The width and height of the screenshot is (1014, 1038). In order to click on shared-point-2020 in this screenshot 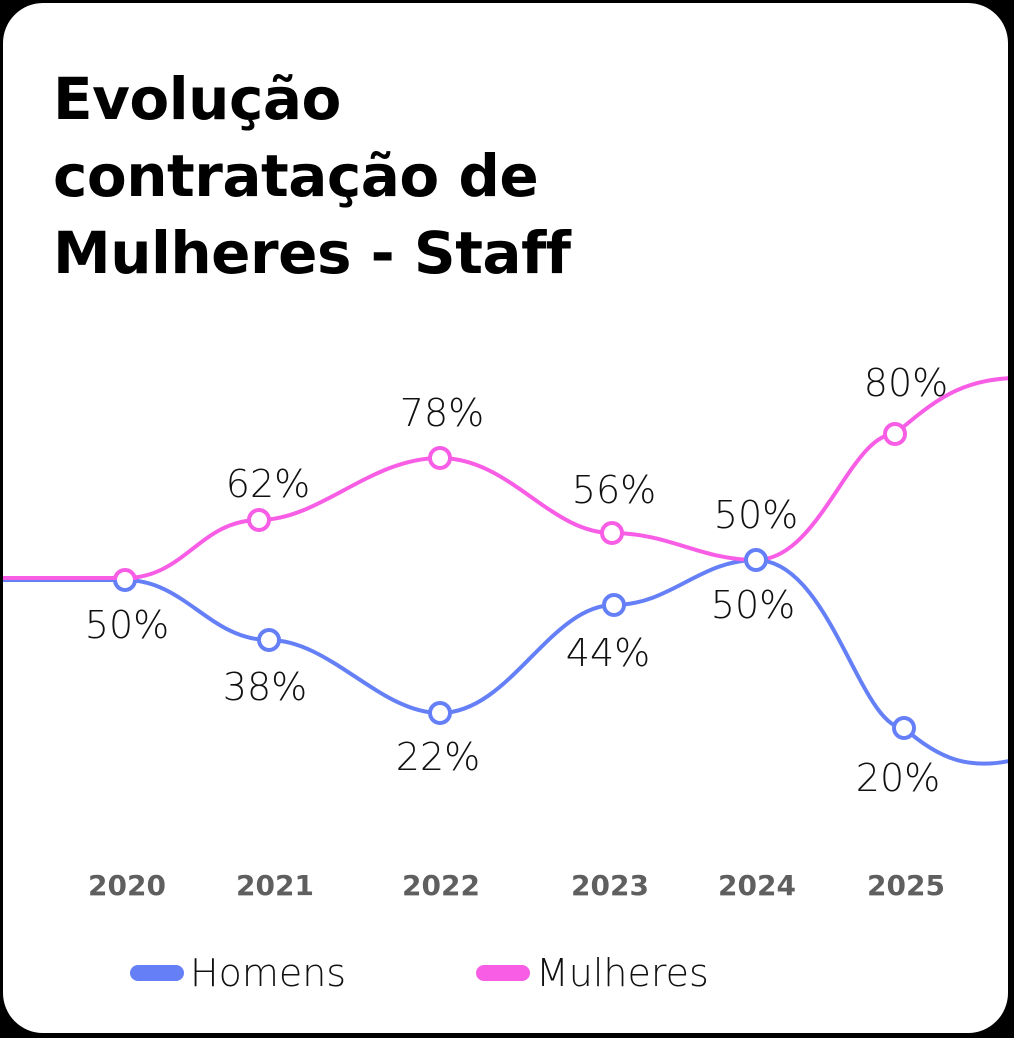, I will do `click(125, 580)`.